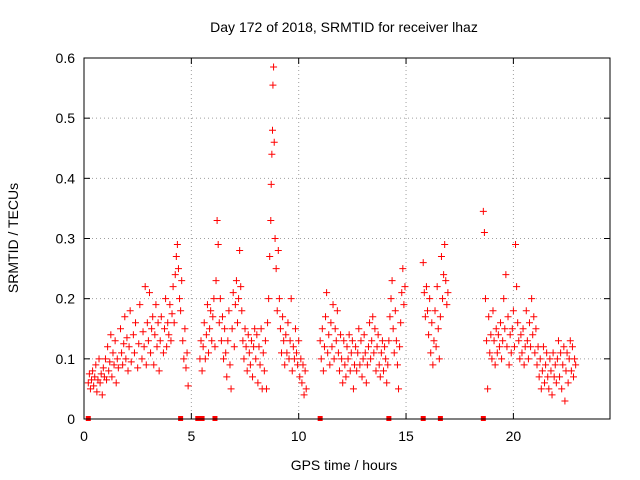  Describe the element at coordinates (66, 58) in the screenshot. I see `y-tick-label: 0.6` at that location.